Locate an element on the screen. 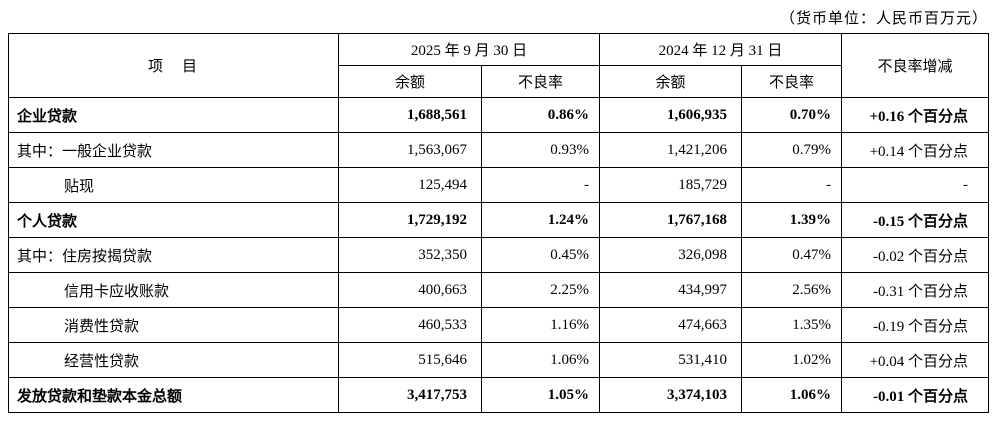 This screenshot has height=426, width=996. npl-2025-cell: 0.45% is located at coordinates (540, 255).